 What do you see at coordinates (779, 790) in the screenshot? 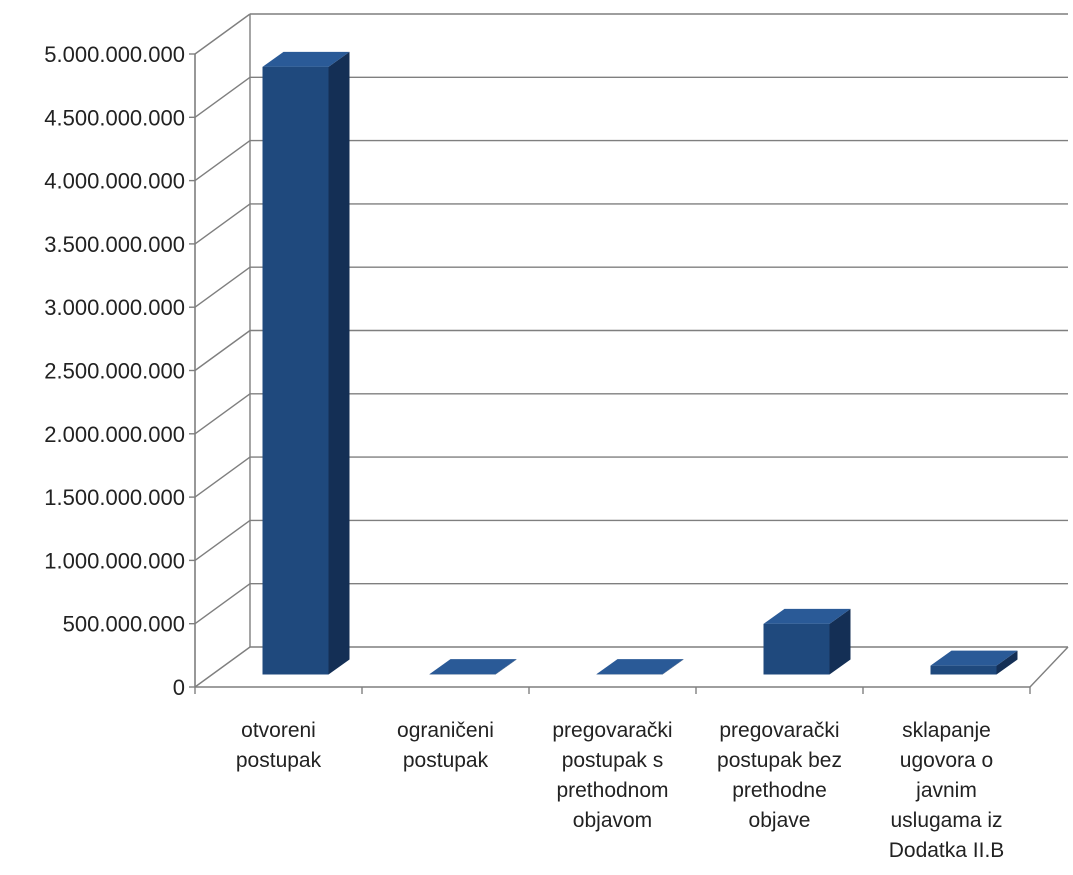
I see `category-label-3-line-2: prethodne` at bounding box center [779, 790].